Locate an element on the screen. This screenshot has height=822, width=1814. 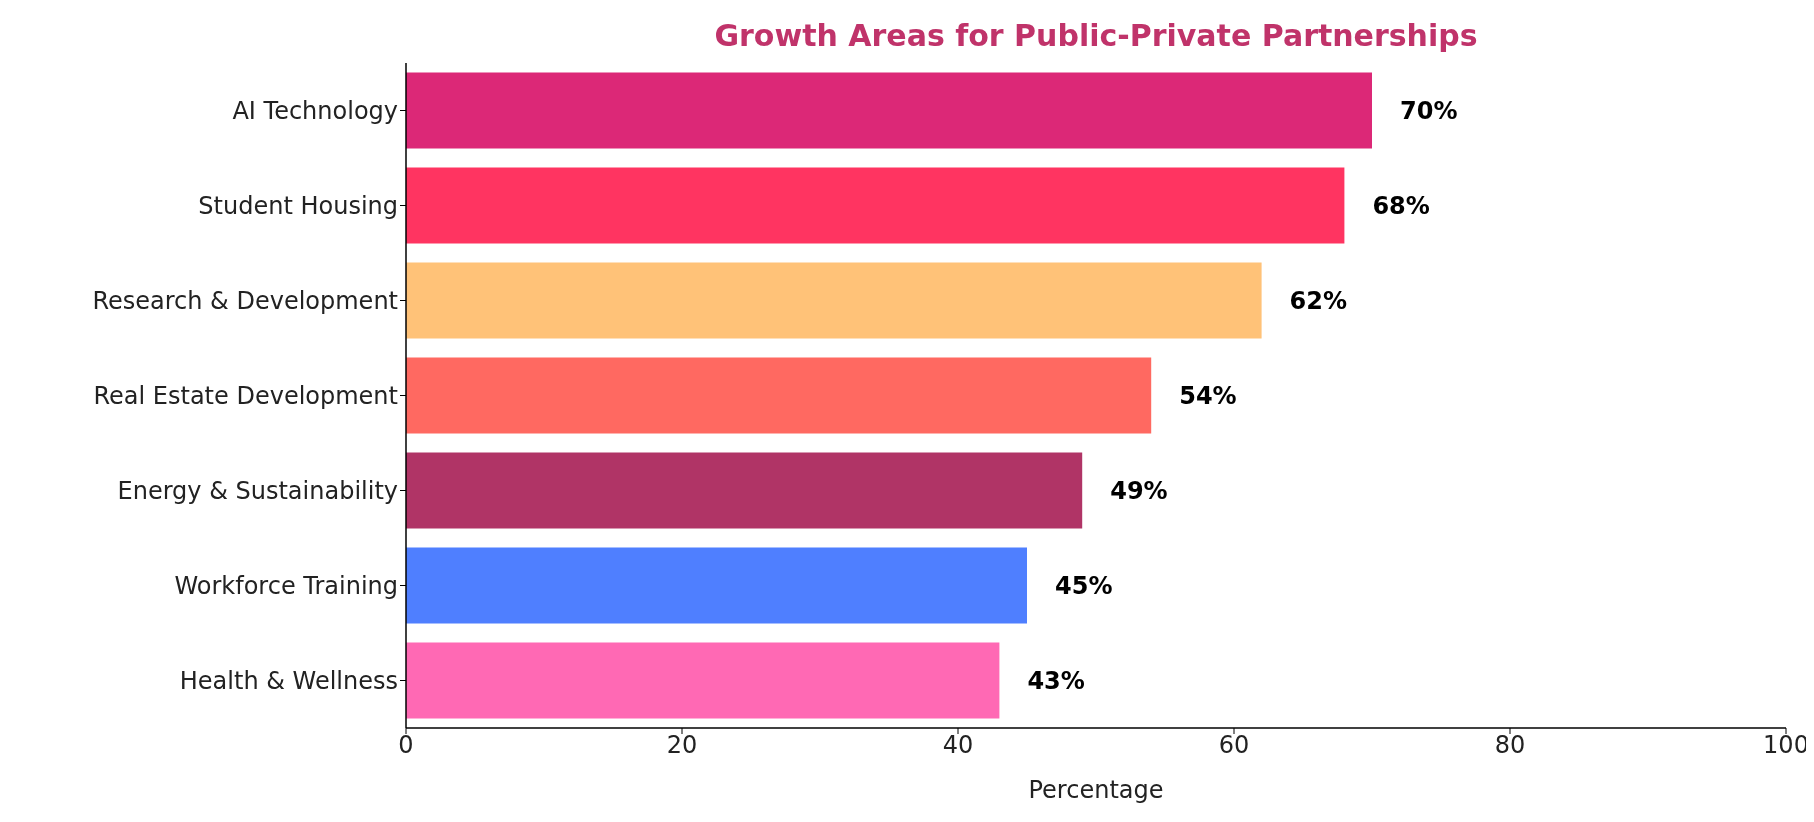
y-tick-label: Workforce Training is located at coordinates (286, 586).